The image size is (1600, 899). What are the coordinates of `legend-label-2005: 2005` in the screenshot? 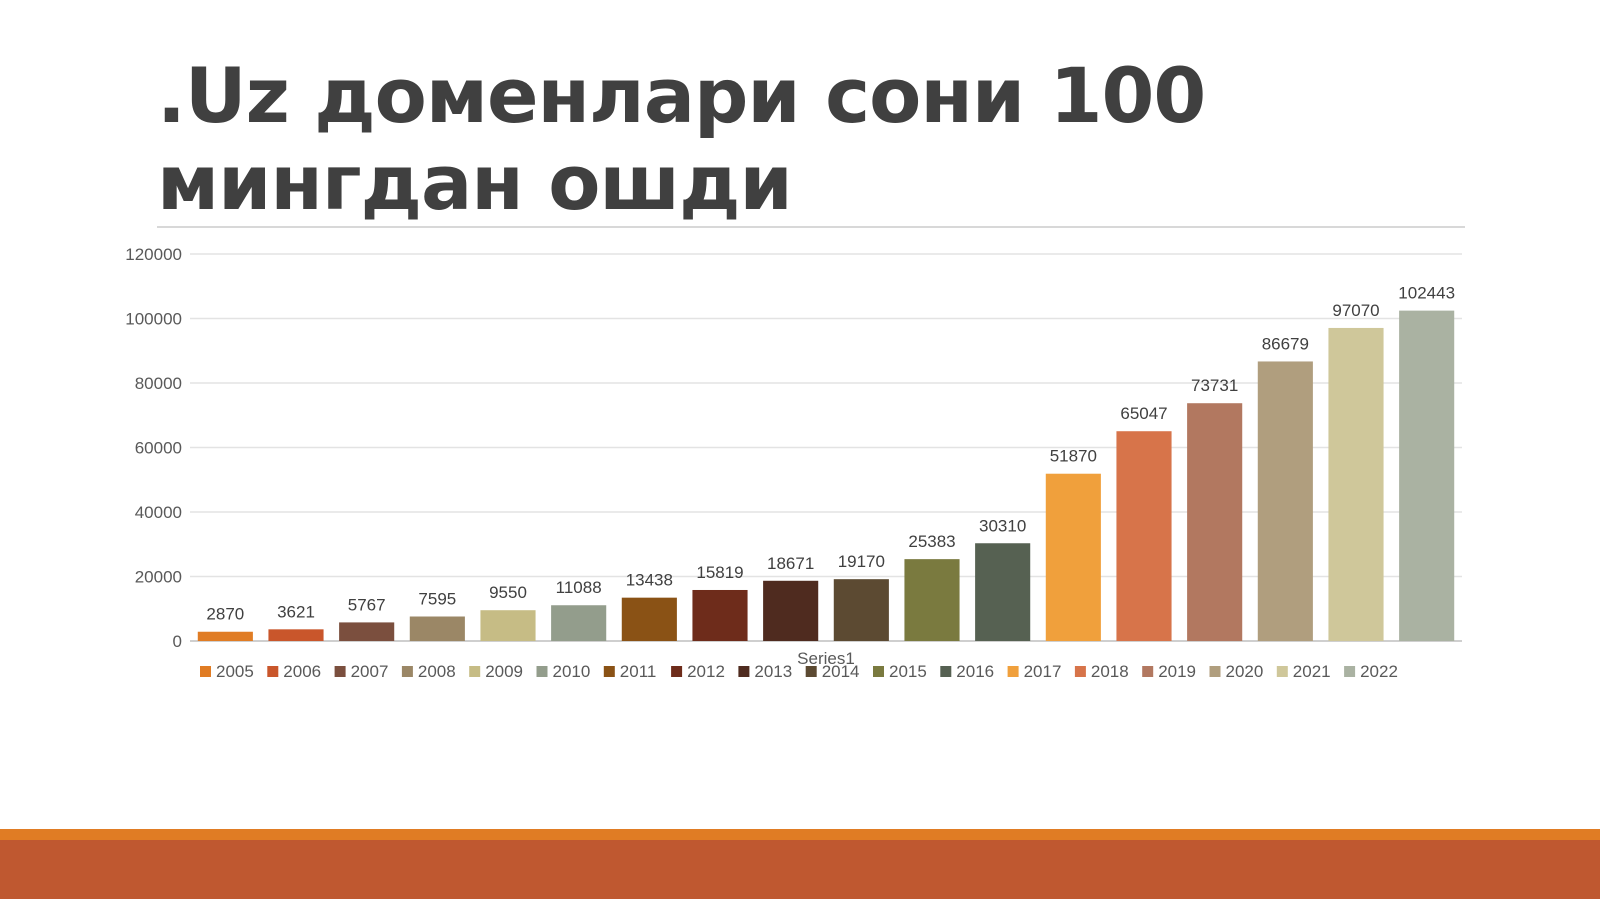 It's located at (235, 671).